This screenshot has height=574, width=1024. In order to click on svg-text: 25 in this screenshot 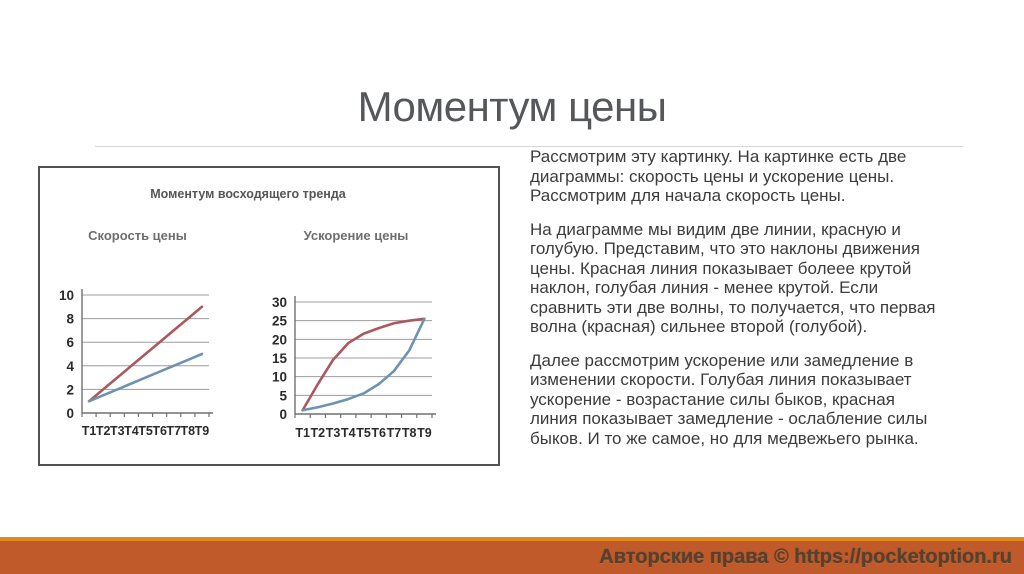, I will do `click(280, 321)`.